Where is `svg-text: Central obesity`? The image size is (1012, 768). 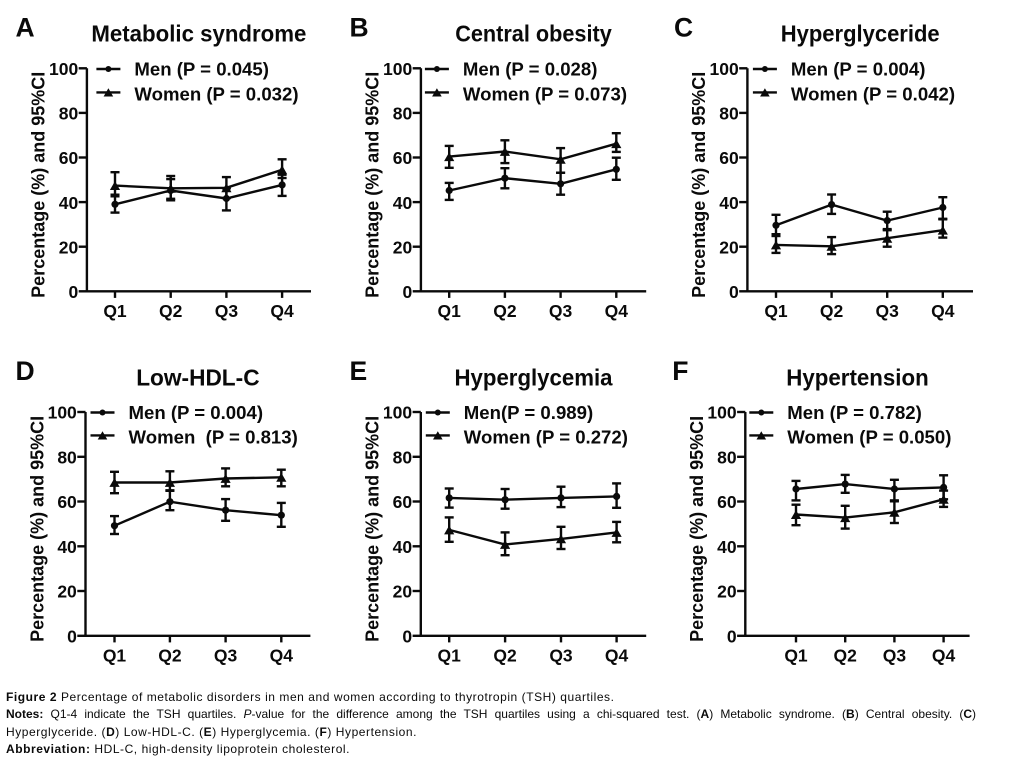 svg-text: Central obesity is located at coordinates (533, 34).